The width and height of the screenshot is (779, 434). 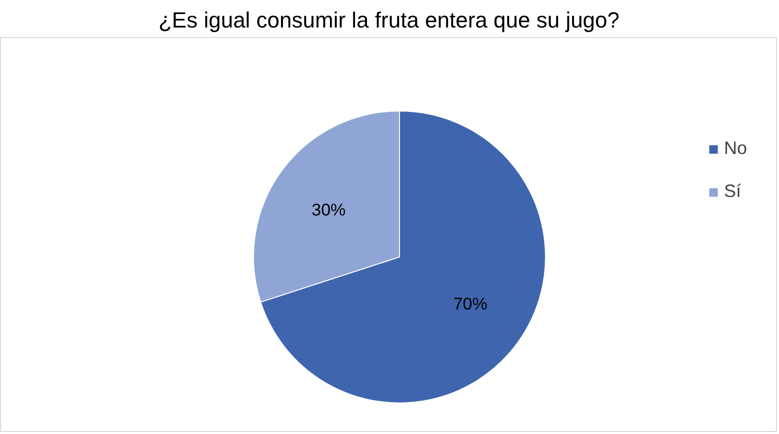 I want to click on data-label: 70%, so click(x=470, y=304).